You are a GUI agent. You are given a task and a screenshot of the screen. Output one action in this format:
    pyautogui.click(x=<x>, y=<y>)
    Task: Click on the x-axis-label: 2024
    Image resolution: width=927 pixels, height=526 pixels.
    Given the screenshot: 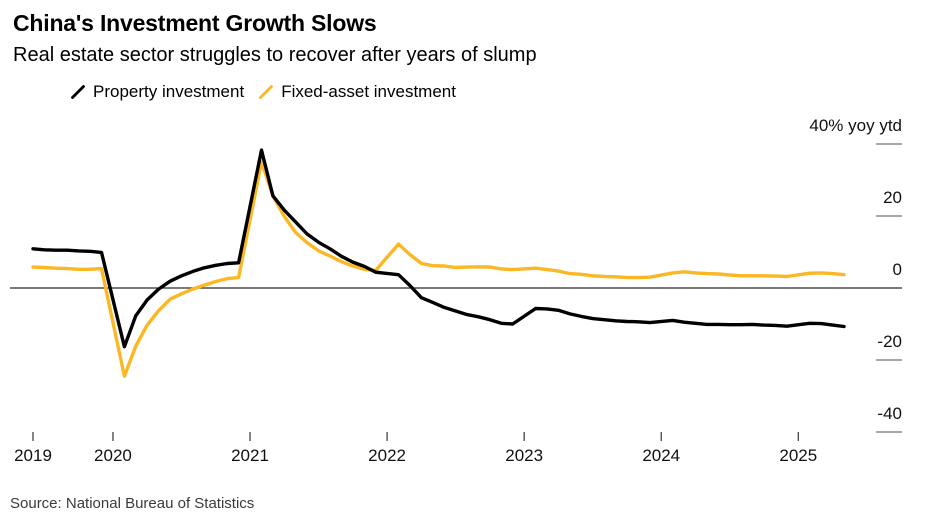 What is the action you would take?
    pyautogui.click(x=661, y=455)
    